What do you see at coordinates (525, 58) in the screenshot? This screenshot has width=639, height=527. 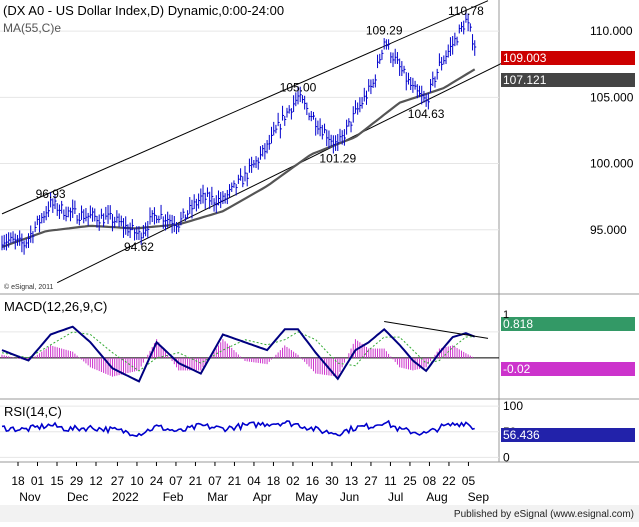 I see `svg-text: 109.003` at bounding box center [525, 58].